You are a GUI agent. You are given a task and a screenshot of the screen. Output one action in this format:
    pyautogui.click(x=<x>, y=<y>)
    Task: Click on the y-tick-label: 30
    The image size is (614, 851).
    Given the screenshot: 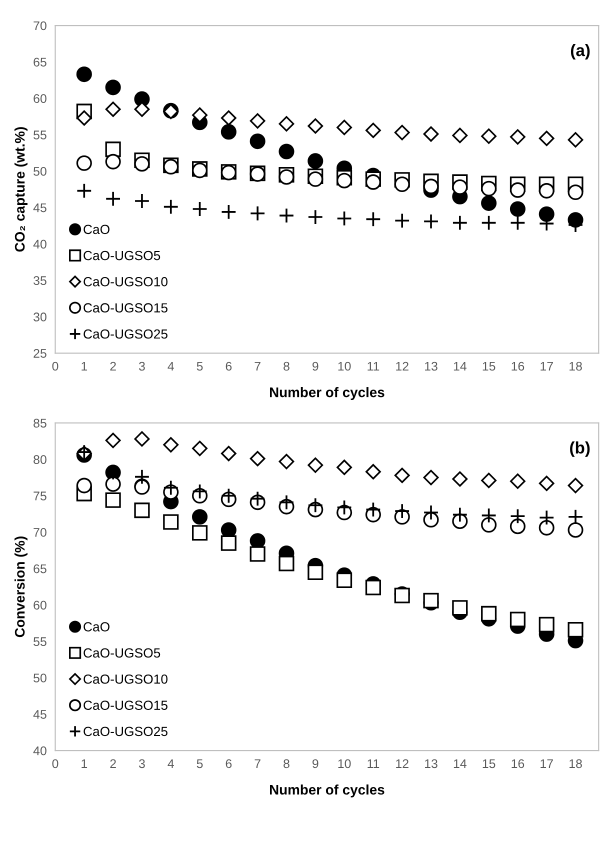 What is the action you would take?
    pyautogui.click(x=40, y=317)
    